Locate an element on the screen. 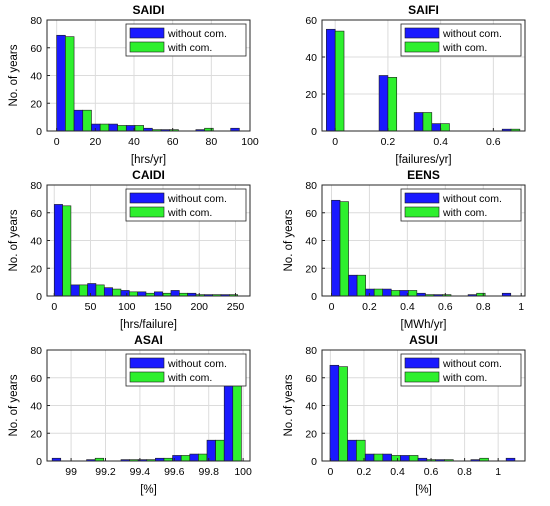  x-axis-label: [hrs/yr] is located at coordinates (148, 160).